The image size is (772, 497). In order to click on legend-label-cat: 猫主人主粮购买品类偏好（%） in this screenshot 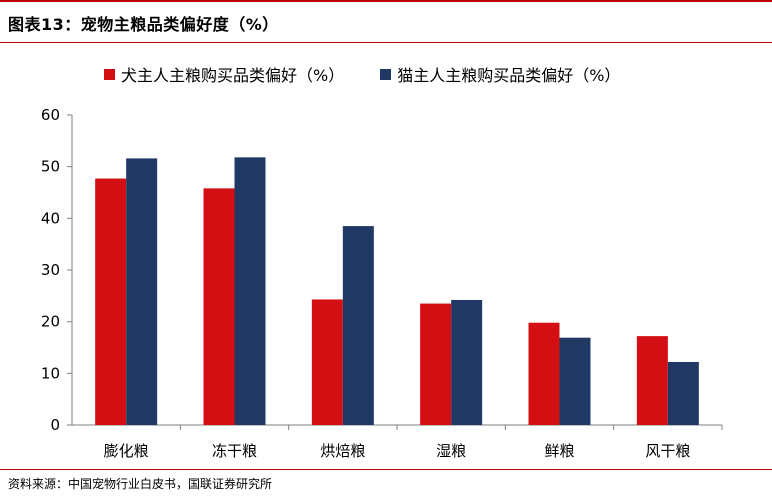, I will do `click(509, 75)`.